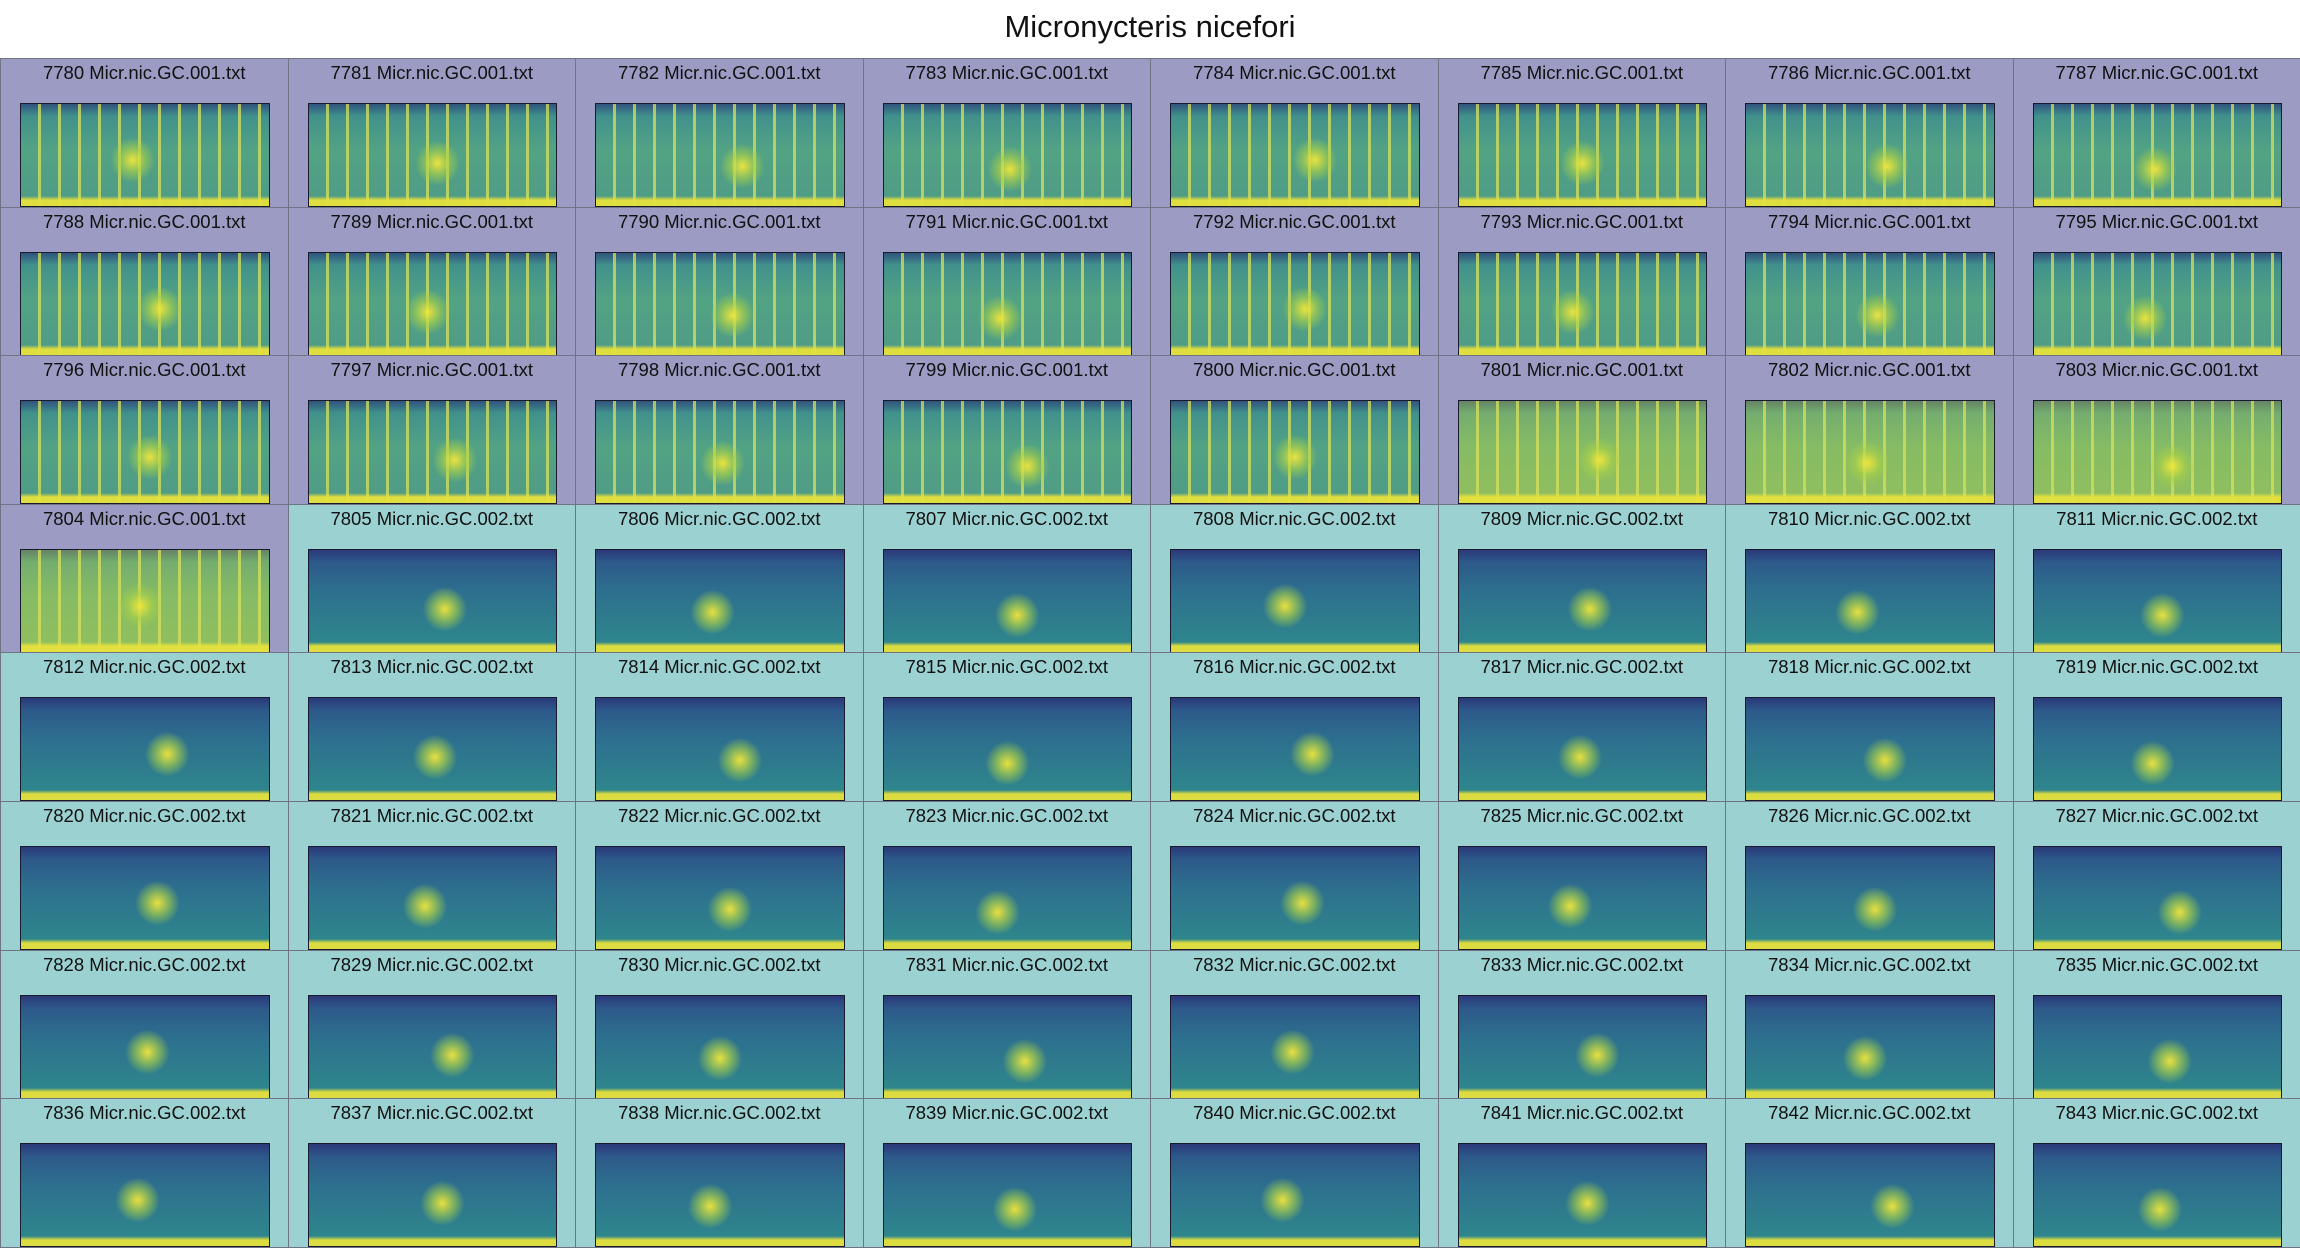 This screenshot has height=1250, width=2300. Describe the element at coordinates (719, 370) in the screenshot. I see `cell-label: 7798 Micr.nic.GC.001.txt` at that location.